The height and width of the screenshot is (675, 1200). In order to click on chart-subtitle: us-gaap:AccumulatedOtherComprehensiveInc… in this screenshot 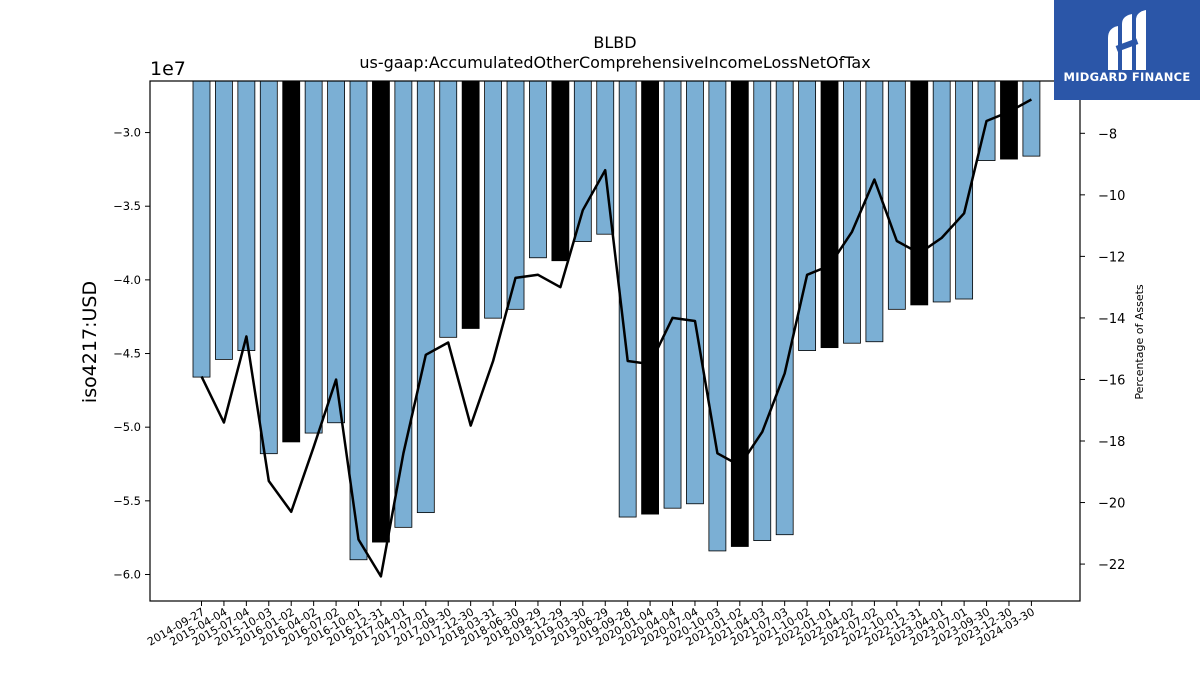, I will do `click(614, 62)`.